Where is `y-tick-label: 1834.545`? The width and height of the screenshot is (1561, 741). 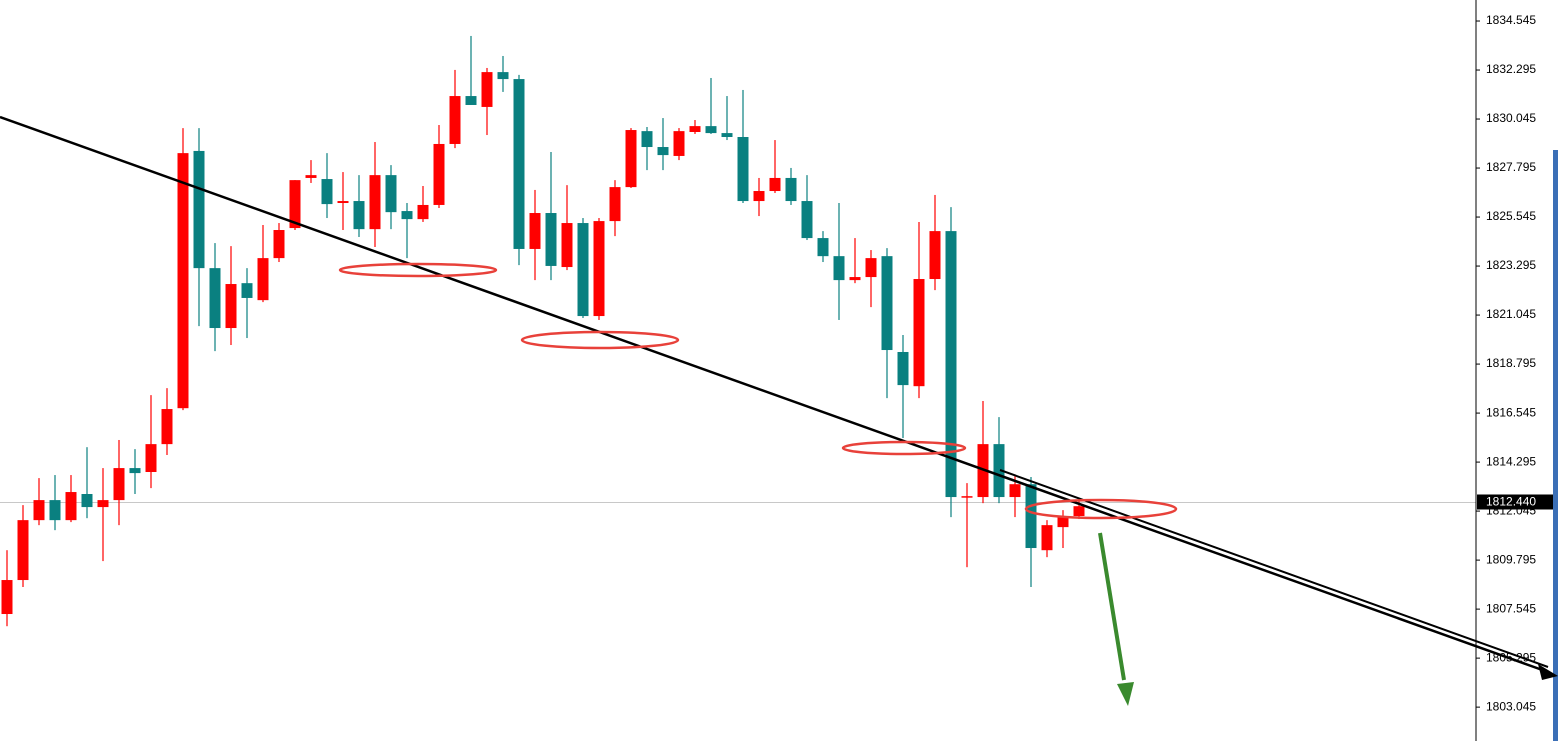
y-tick-label: 1834.545 is located at coordinates (1511, 20).